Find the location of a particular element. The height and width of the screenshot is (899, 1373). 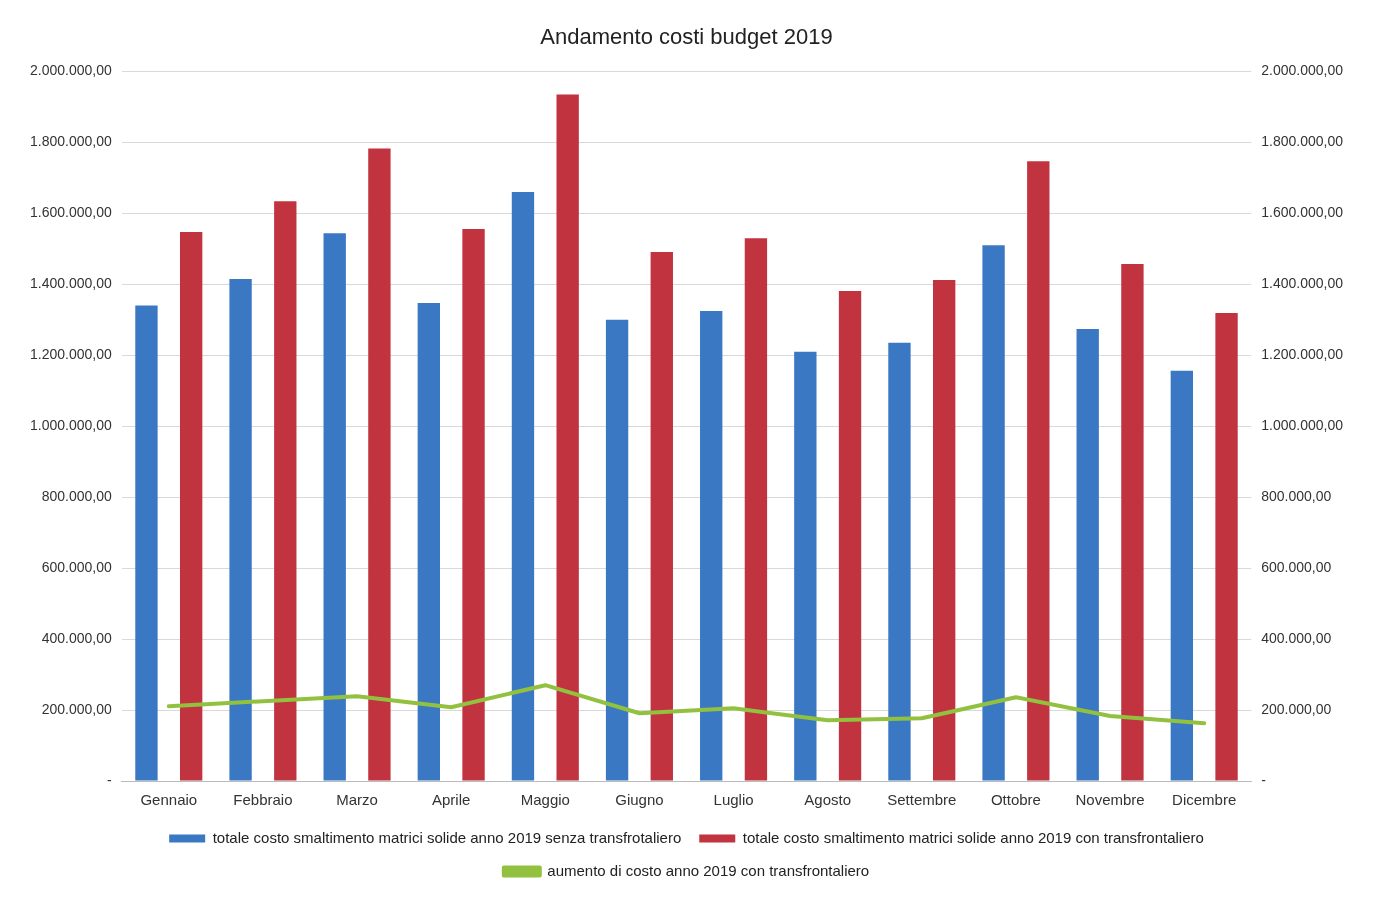

y2-tick-label: 400.000,00 is located at coordinates (1296, 637).